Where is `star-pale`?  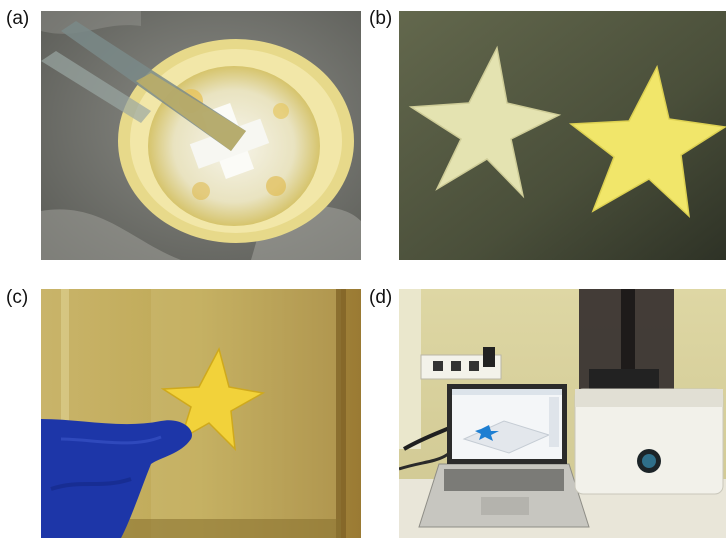 star-pale is located at coordinates (485, 122).